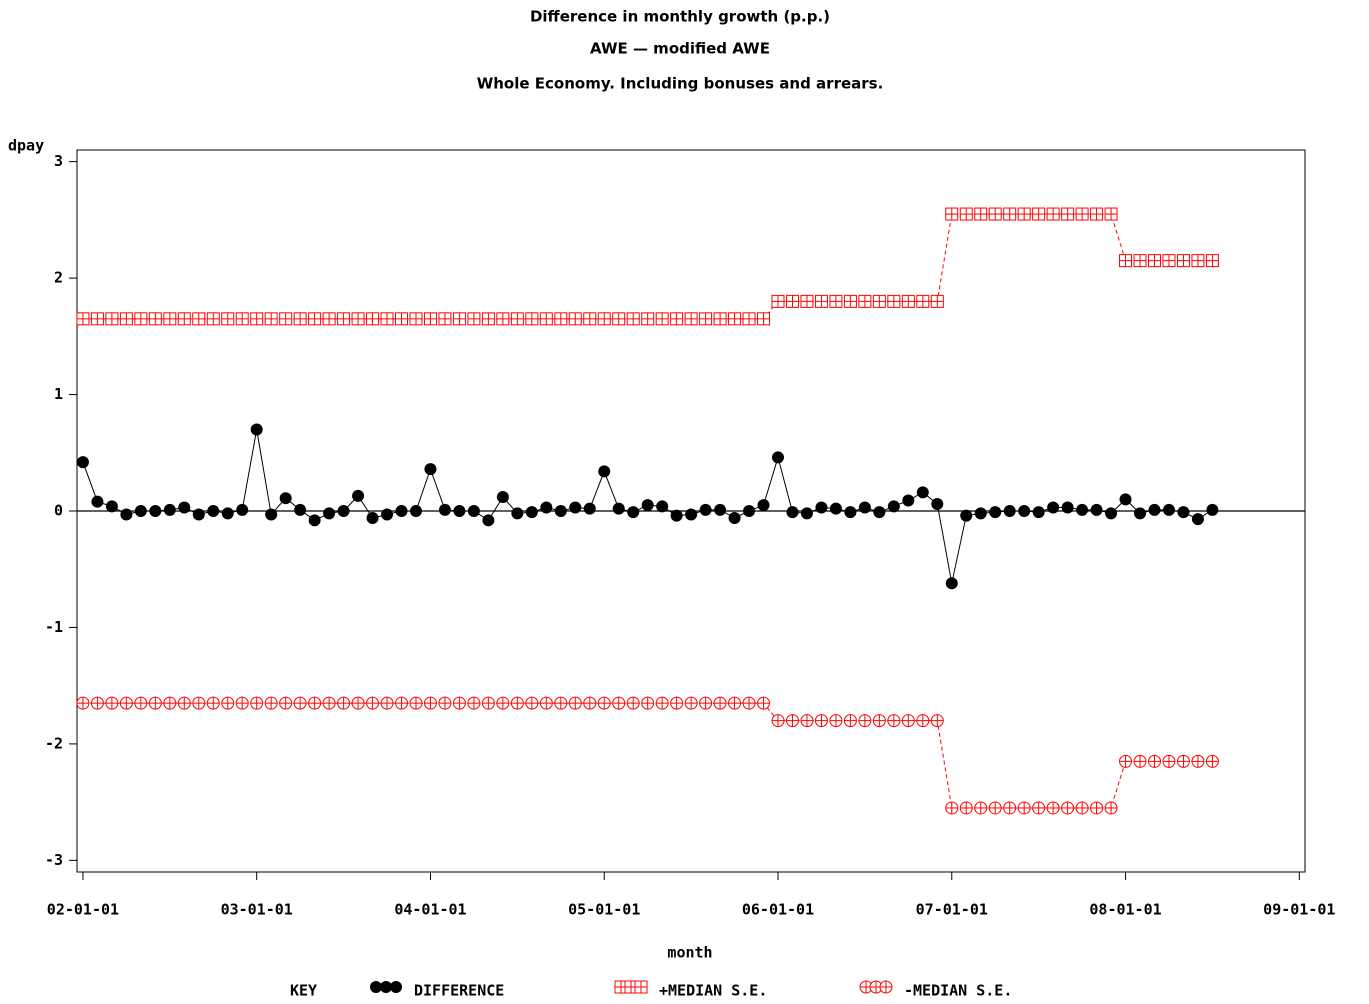 The width and height of the screenshot is (1369, 1004). I want to click on y-tick-label: 2, so click(58, 278).